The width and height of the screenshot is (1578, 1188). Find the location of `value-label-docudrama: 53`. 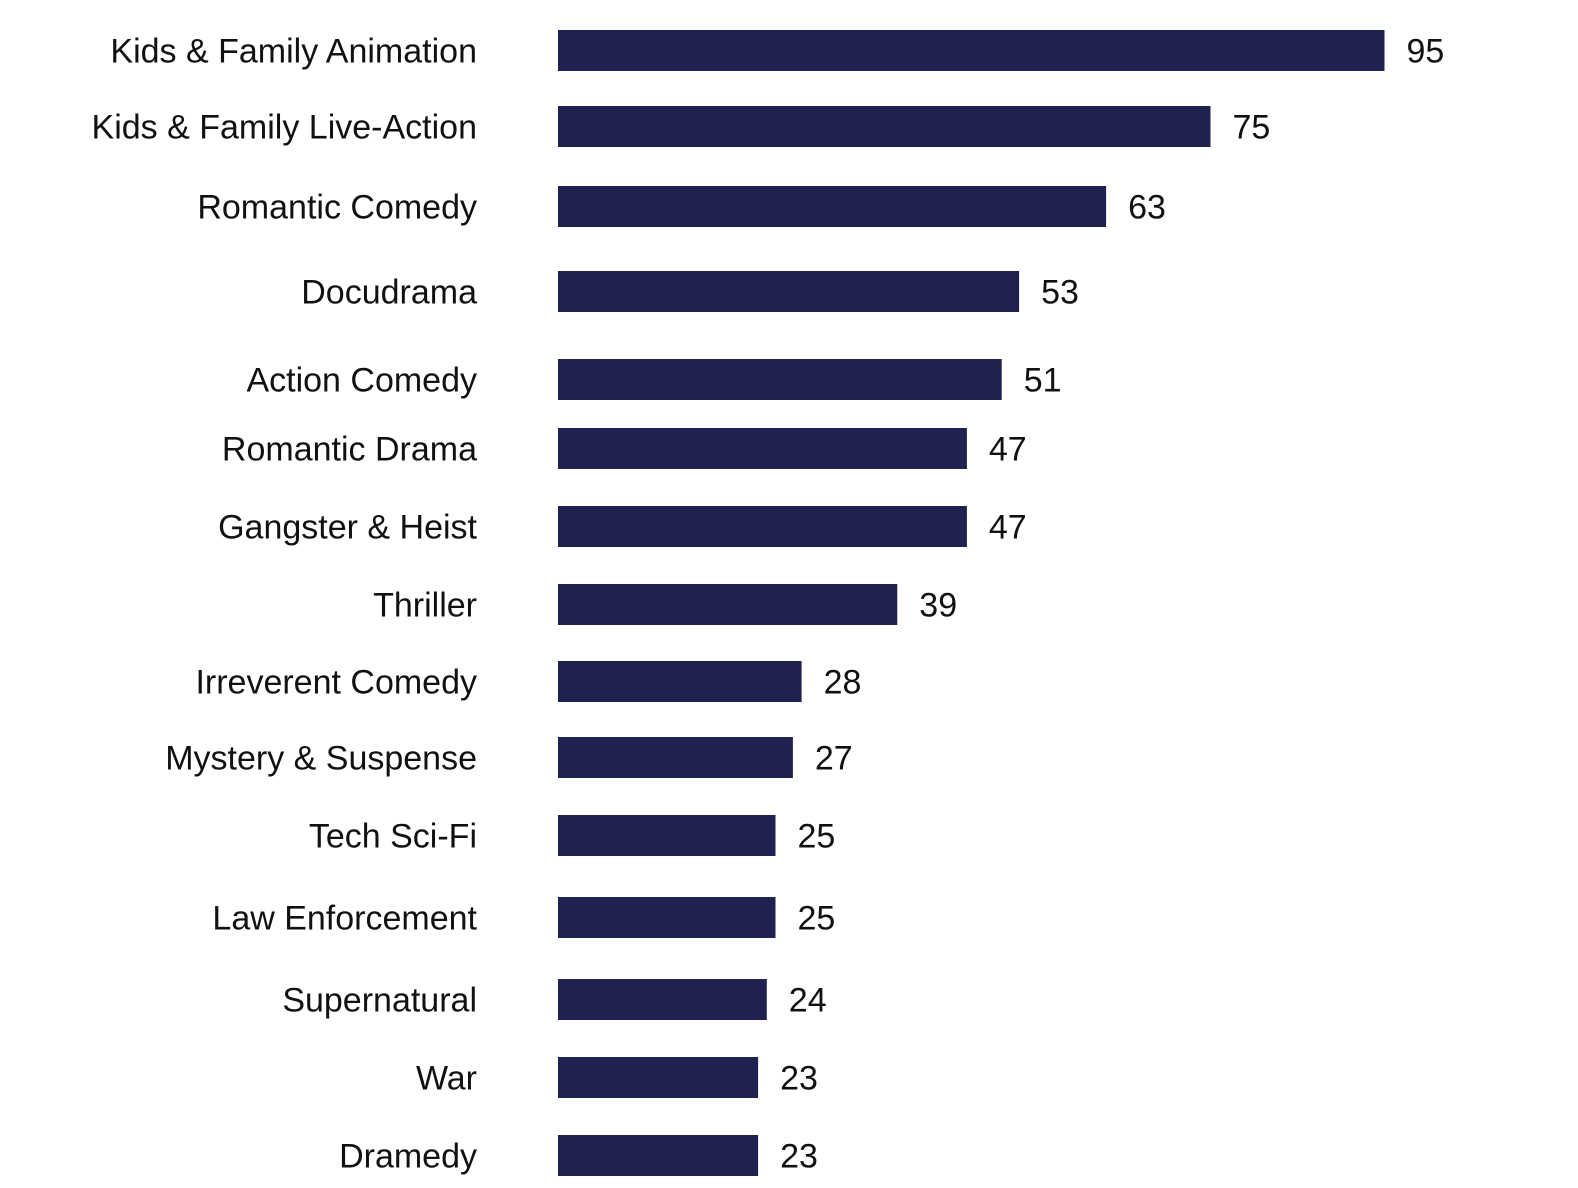

value-label-docudrama: 53 is located at coordinates (1060, 293).